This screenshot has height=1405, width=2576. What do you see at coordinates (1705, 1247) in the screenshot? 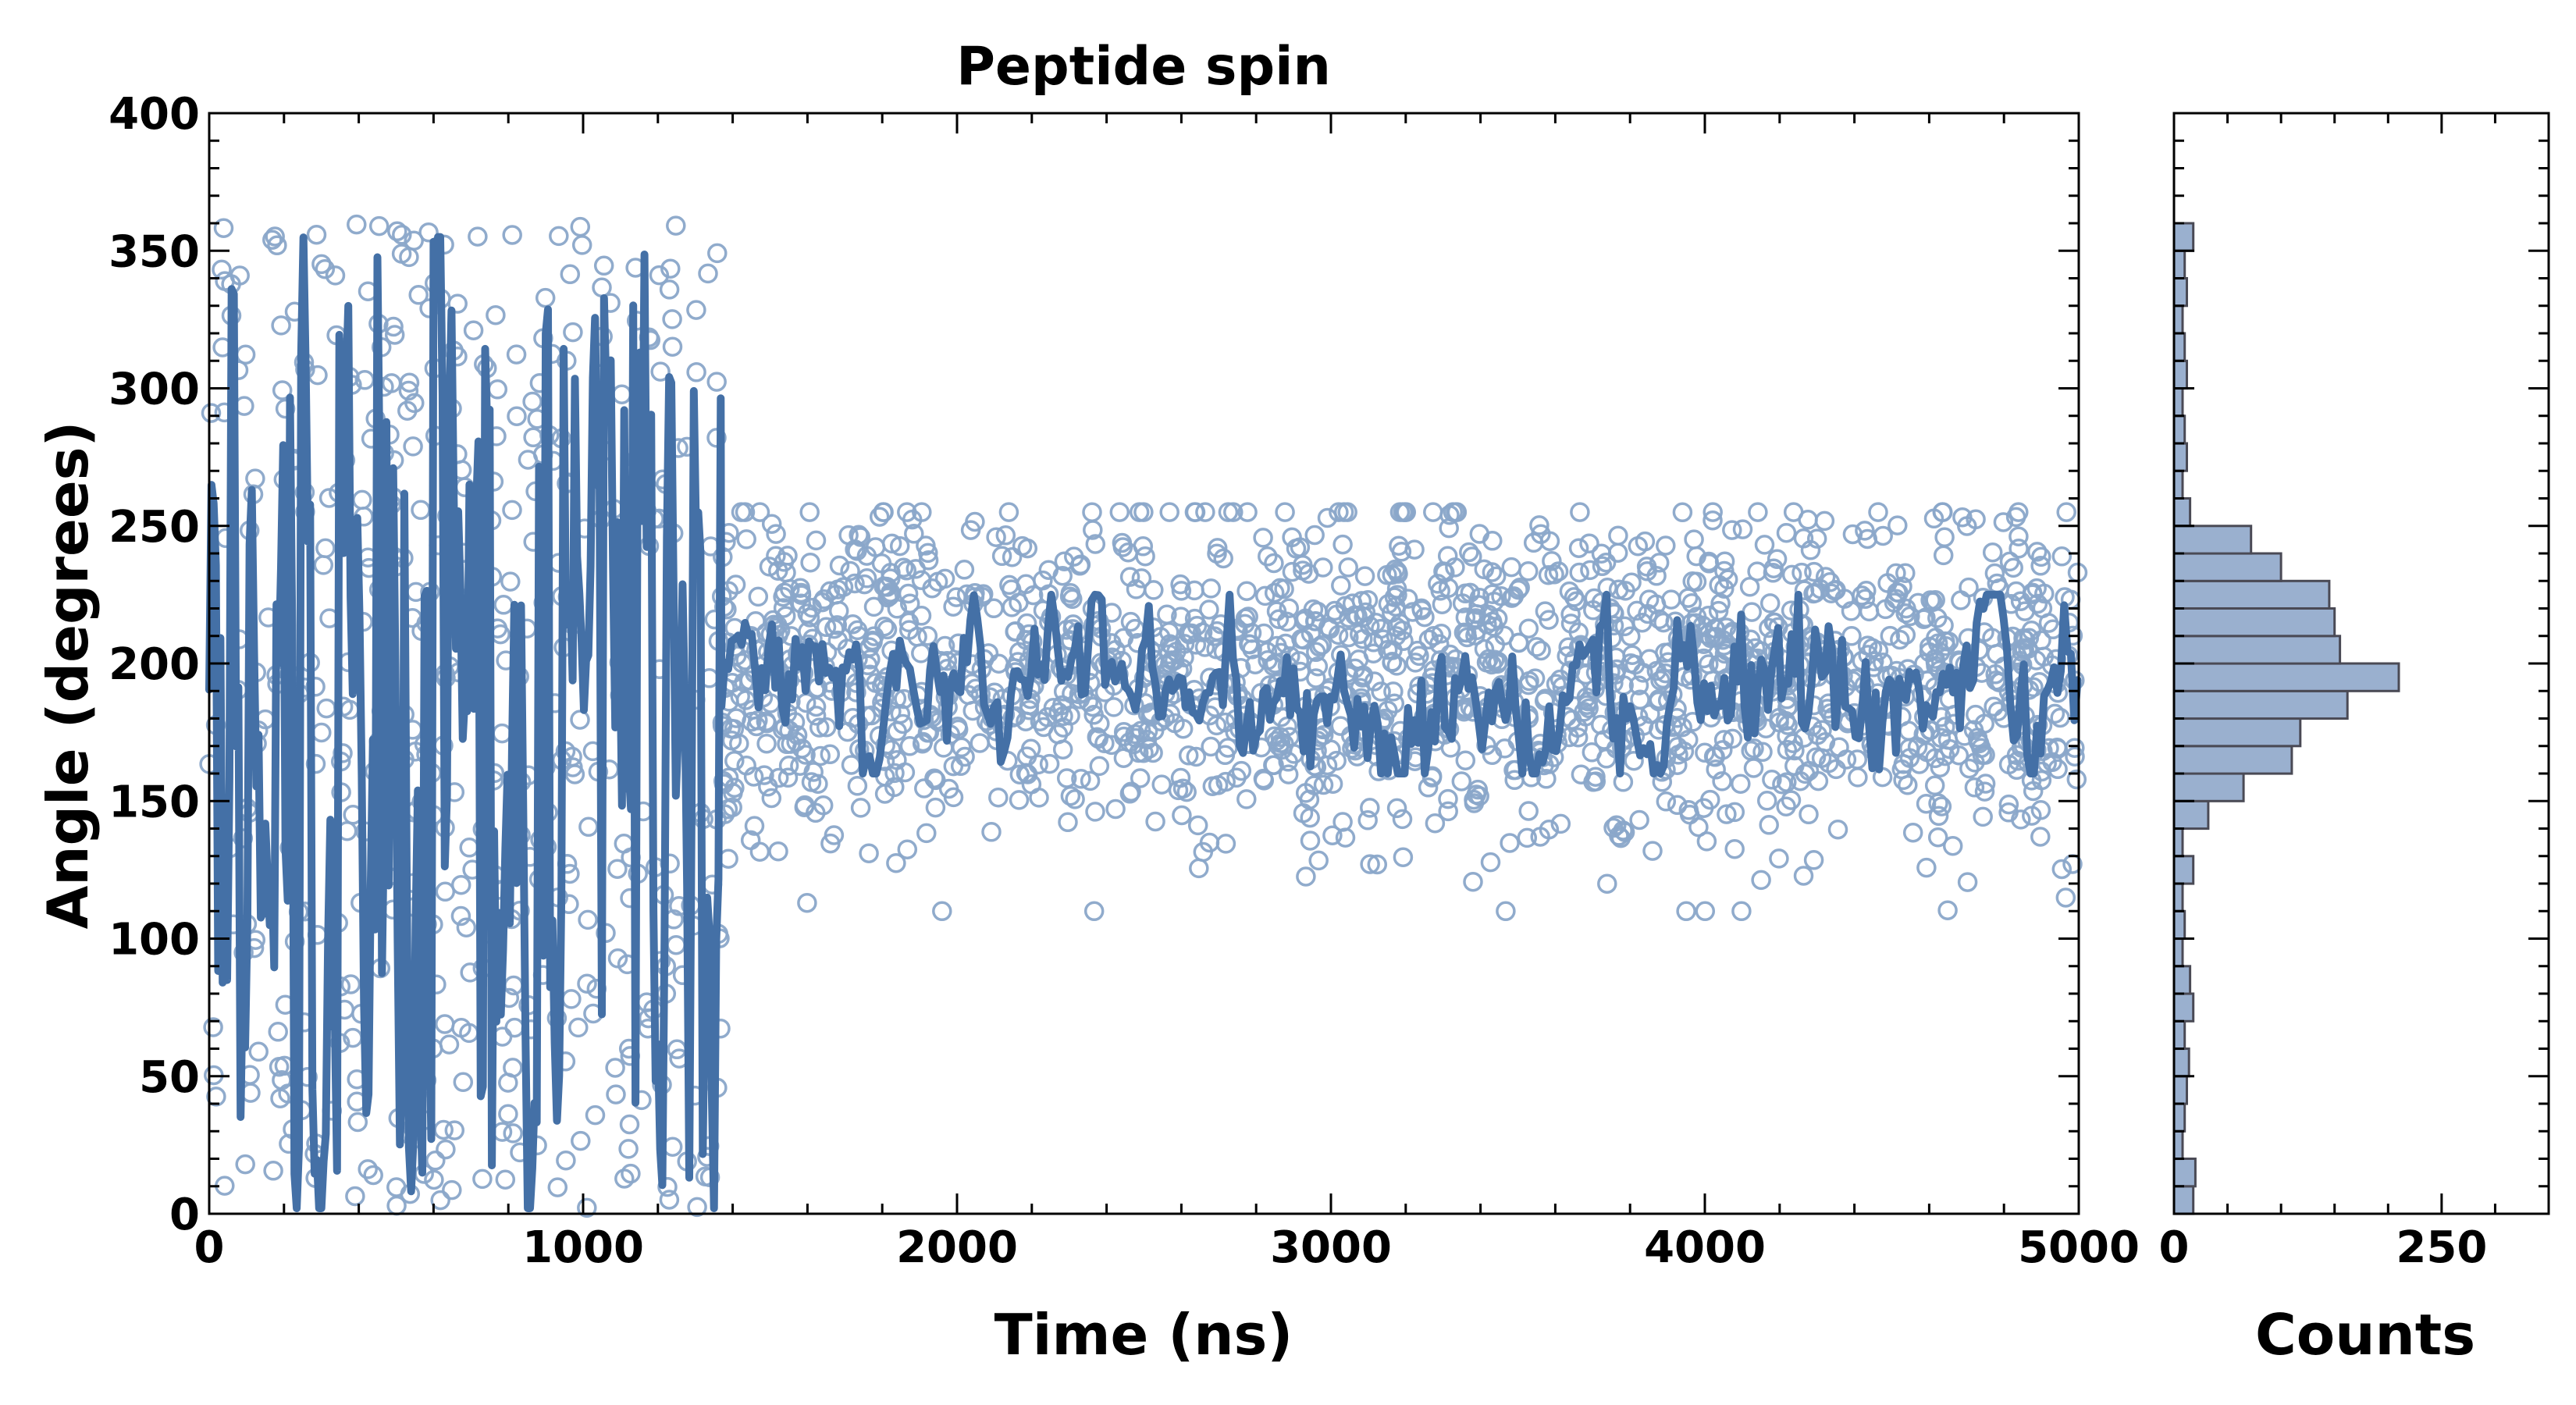
I see `x-tick-label: 4000` at bounding box center [1705, 1247].